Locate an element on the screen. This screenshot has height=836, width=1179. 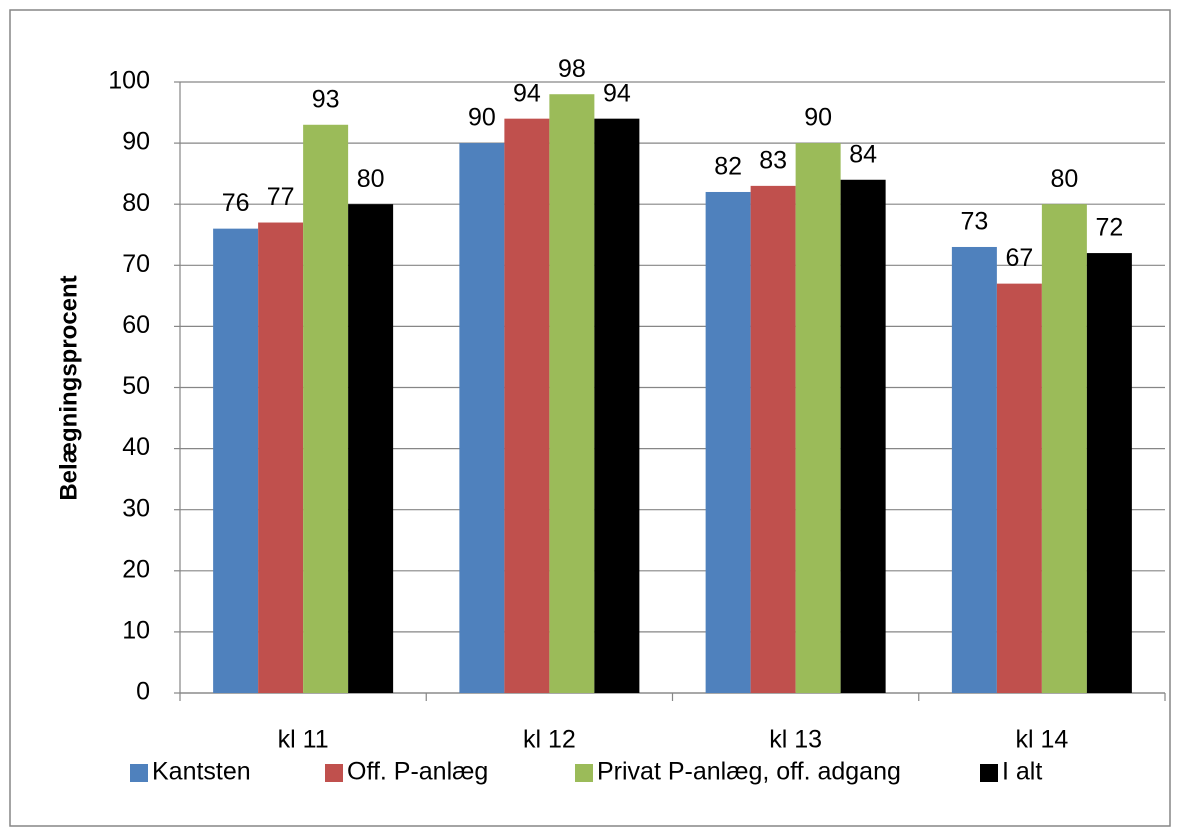
y-tick-label: 10 is located at coordinates (136, 631).